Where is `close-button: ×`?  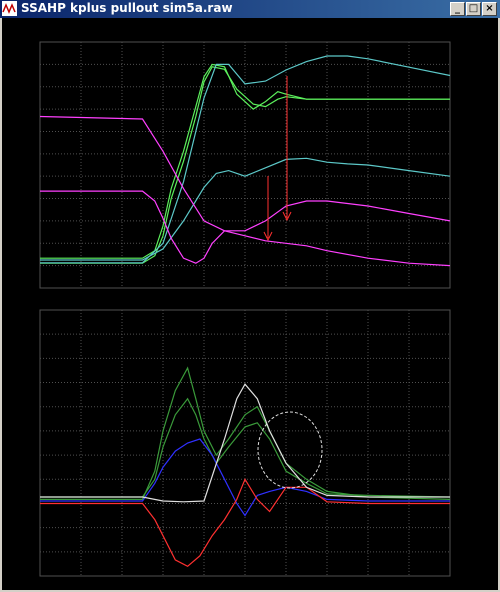
close-button: × is located at coordinates (489, 9).